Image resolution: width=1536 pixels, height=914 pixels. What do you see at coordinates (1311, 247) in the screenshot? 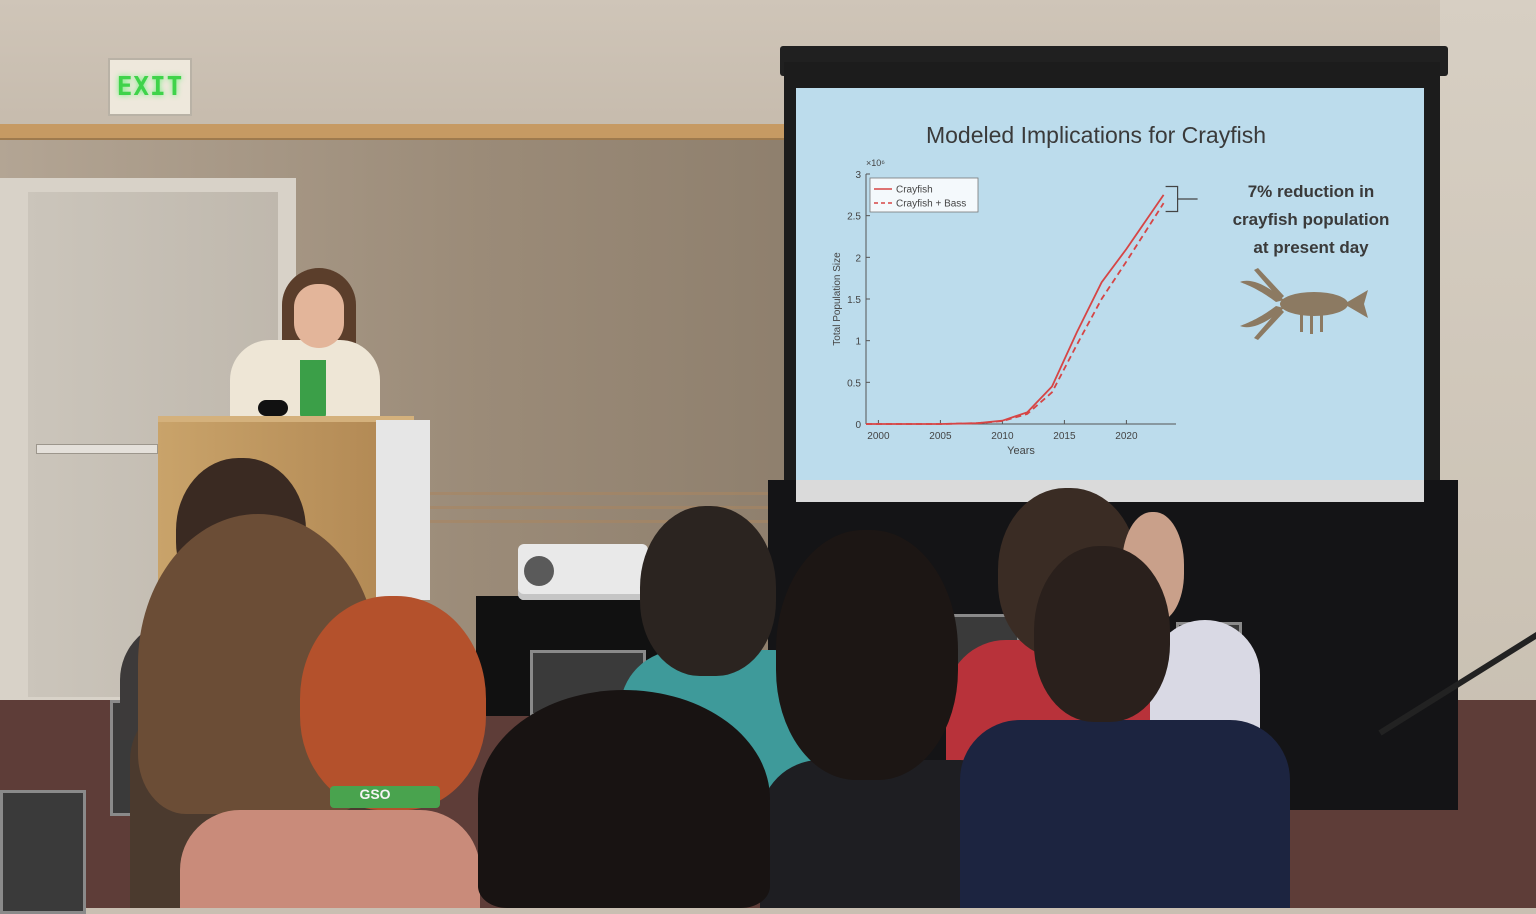
I see `note-line: at present day` at bounding box center [1311, 247].